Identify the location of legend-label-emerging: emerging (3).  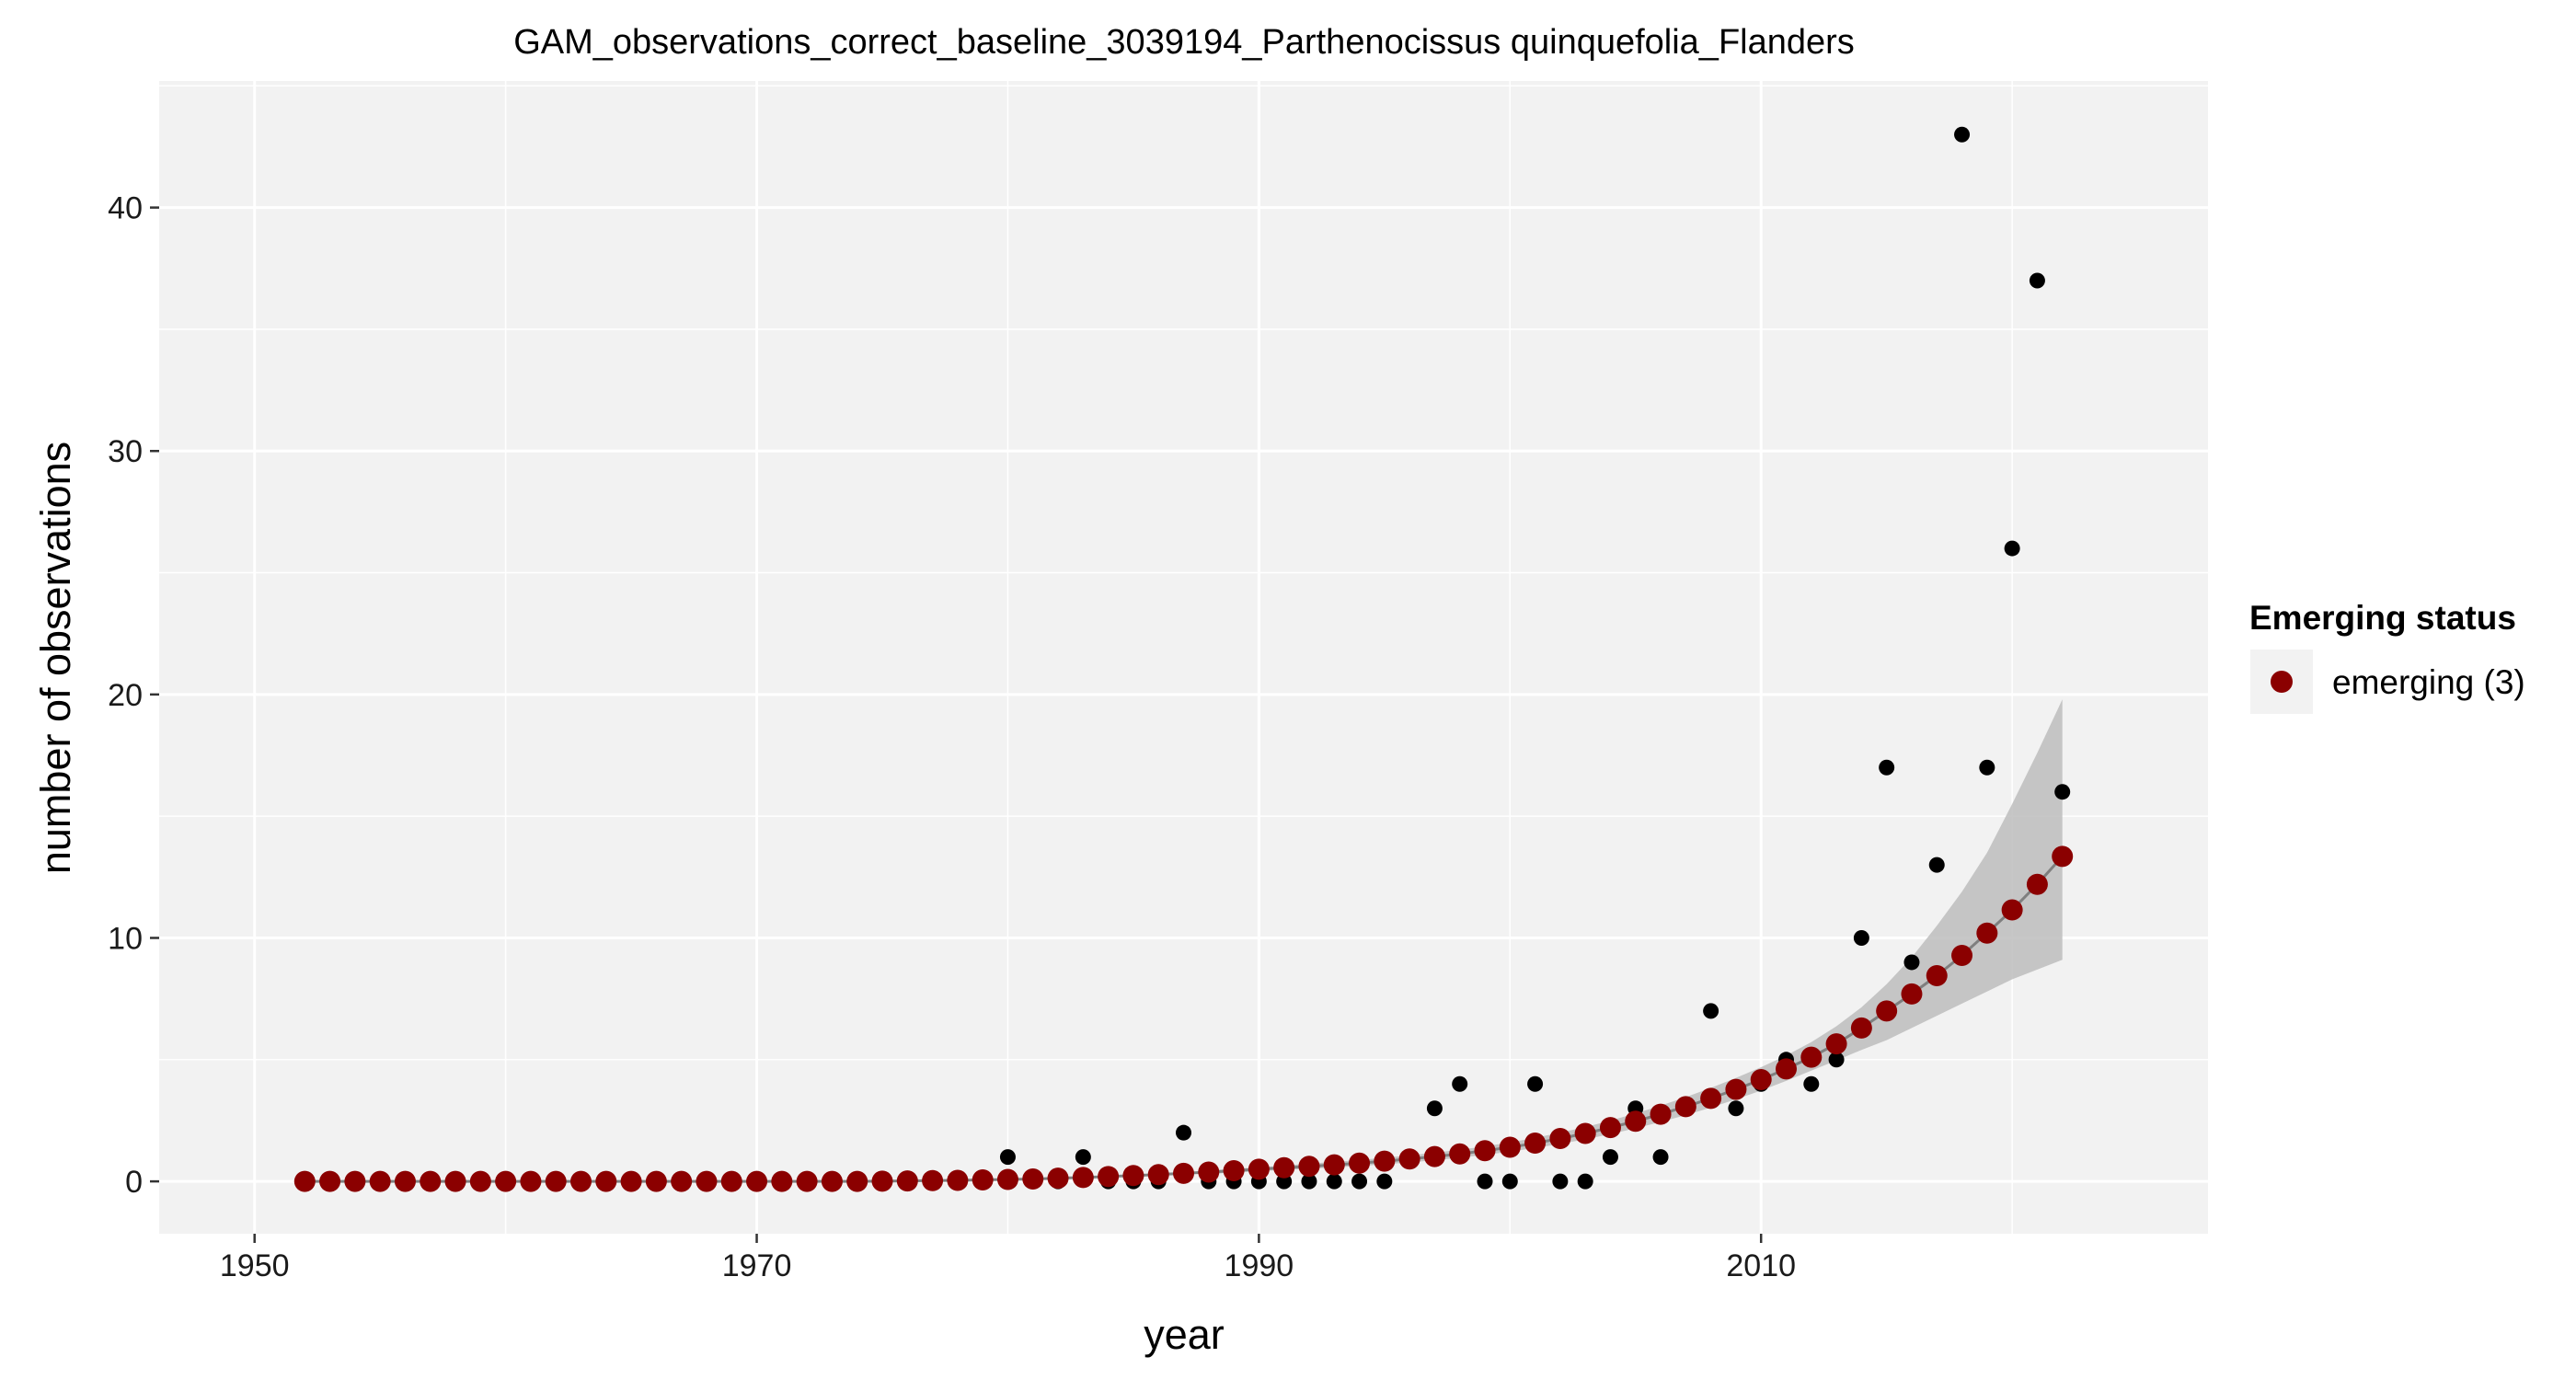
(2428, 682).